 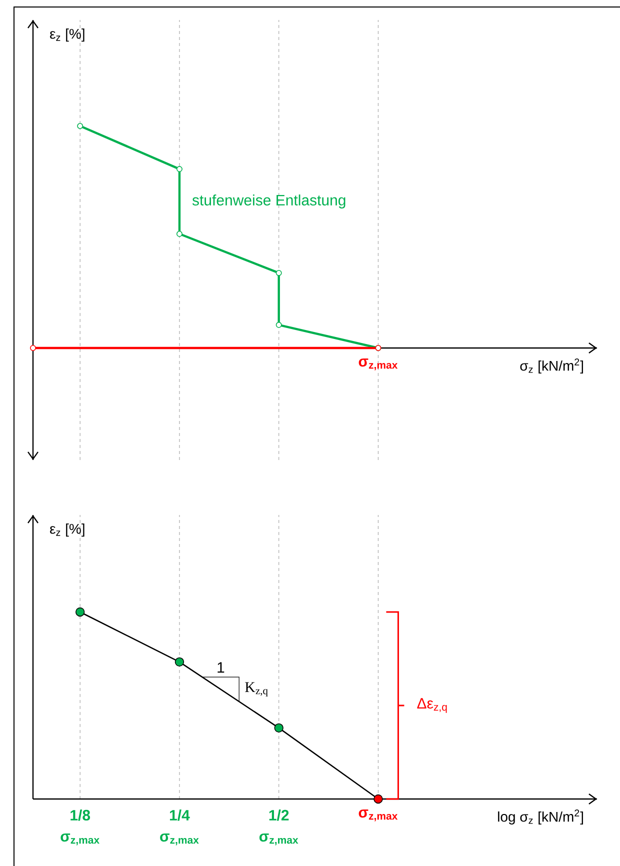 What do you see at coordinates (551, 366) in the screenshot?
I see `x-axis-title: σ$_{z}$ [kN/m$^{2}$]` at bounding box center [551, 366].